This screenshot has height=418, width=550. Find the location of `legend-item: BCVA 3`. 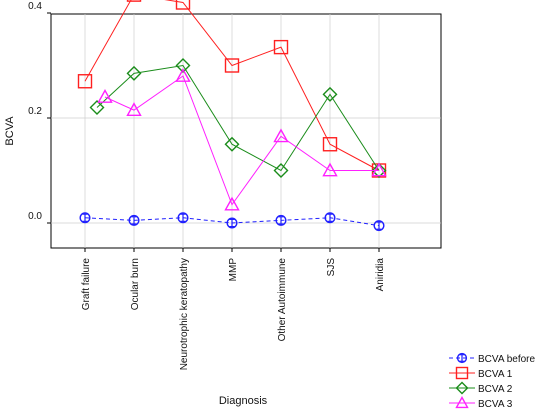

legend-item: BCVA 3 is located at coordinates (481, 403).